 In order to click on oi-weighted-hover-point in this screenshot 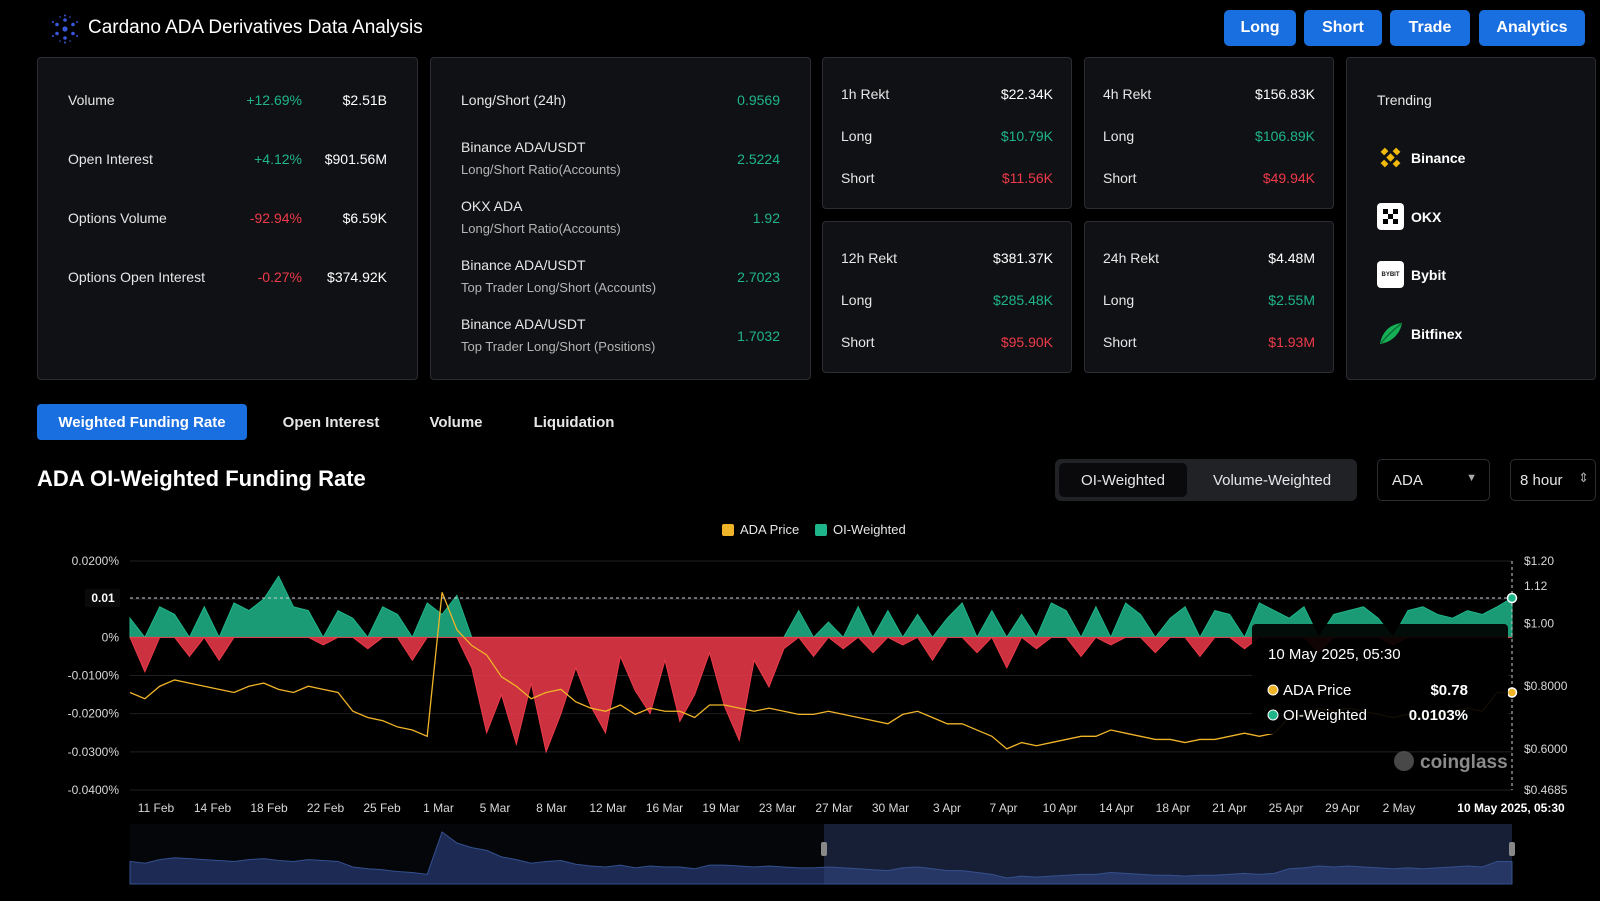, I will do `click(1512, 598)`.